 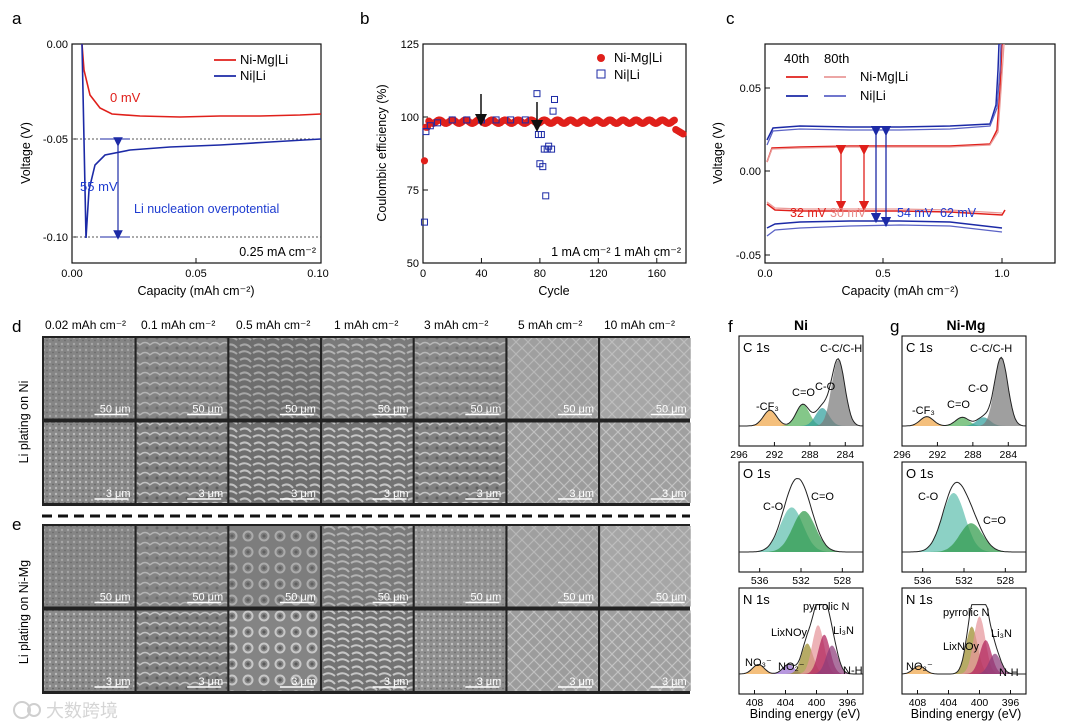 I want to click on series-ni-mg-li, so click(x=201, y=80).